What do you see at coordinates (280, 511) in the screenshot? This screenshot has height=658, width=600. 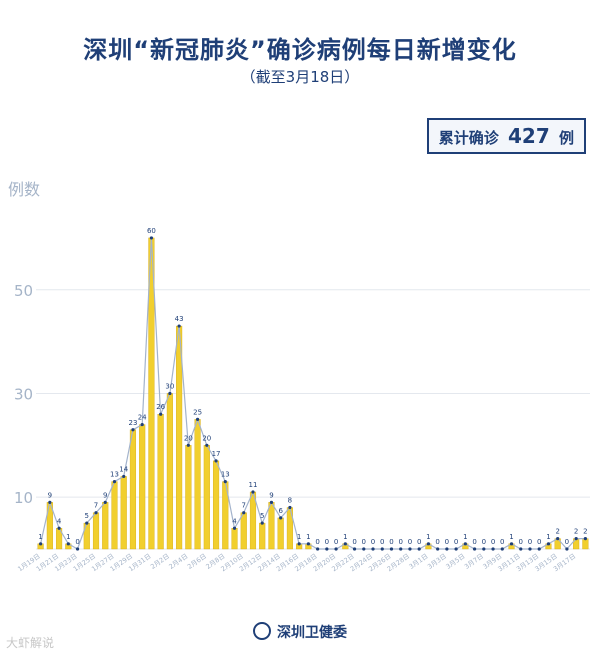 I see `data-label: 6` at bounding box center [280, 511].